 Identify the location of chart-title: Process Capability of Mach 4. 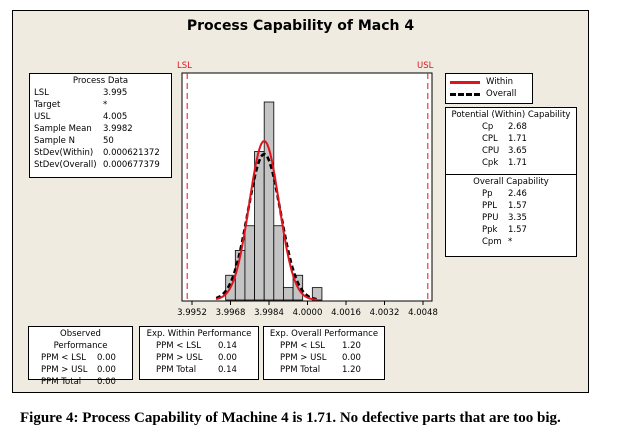
(300, 26).